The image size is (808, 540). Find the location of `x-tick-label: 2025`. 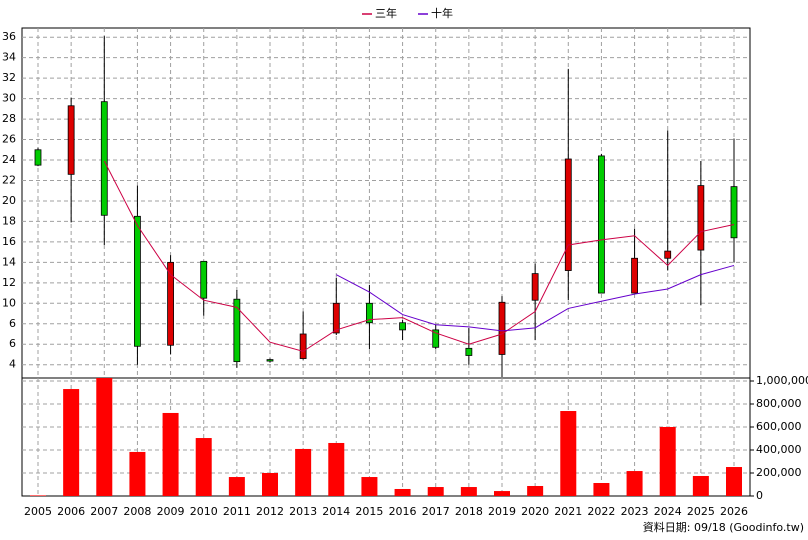

x-tick-label: 2025 is located at coordinates (701, 511).